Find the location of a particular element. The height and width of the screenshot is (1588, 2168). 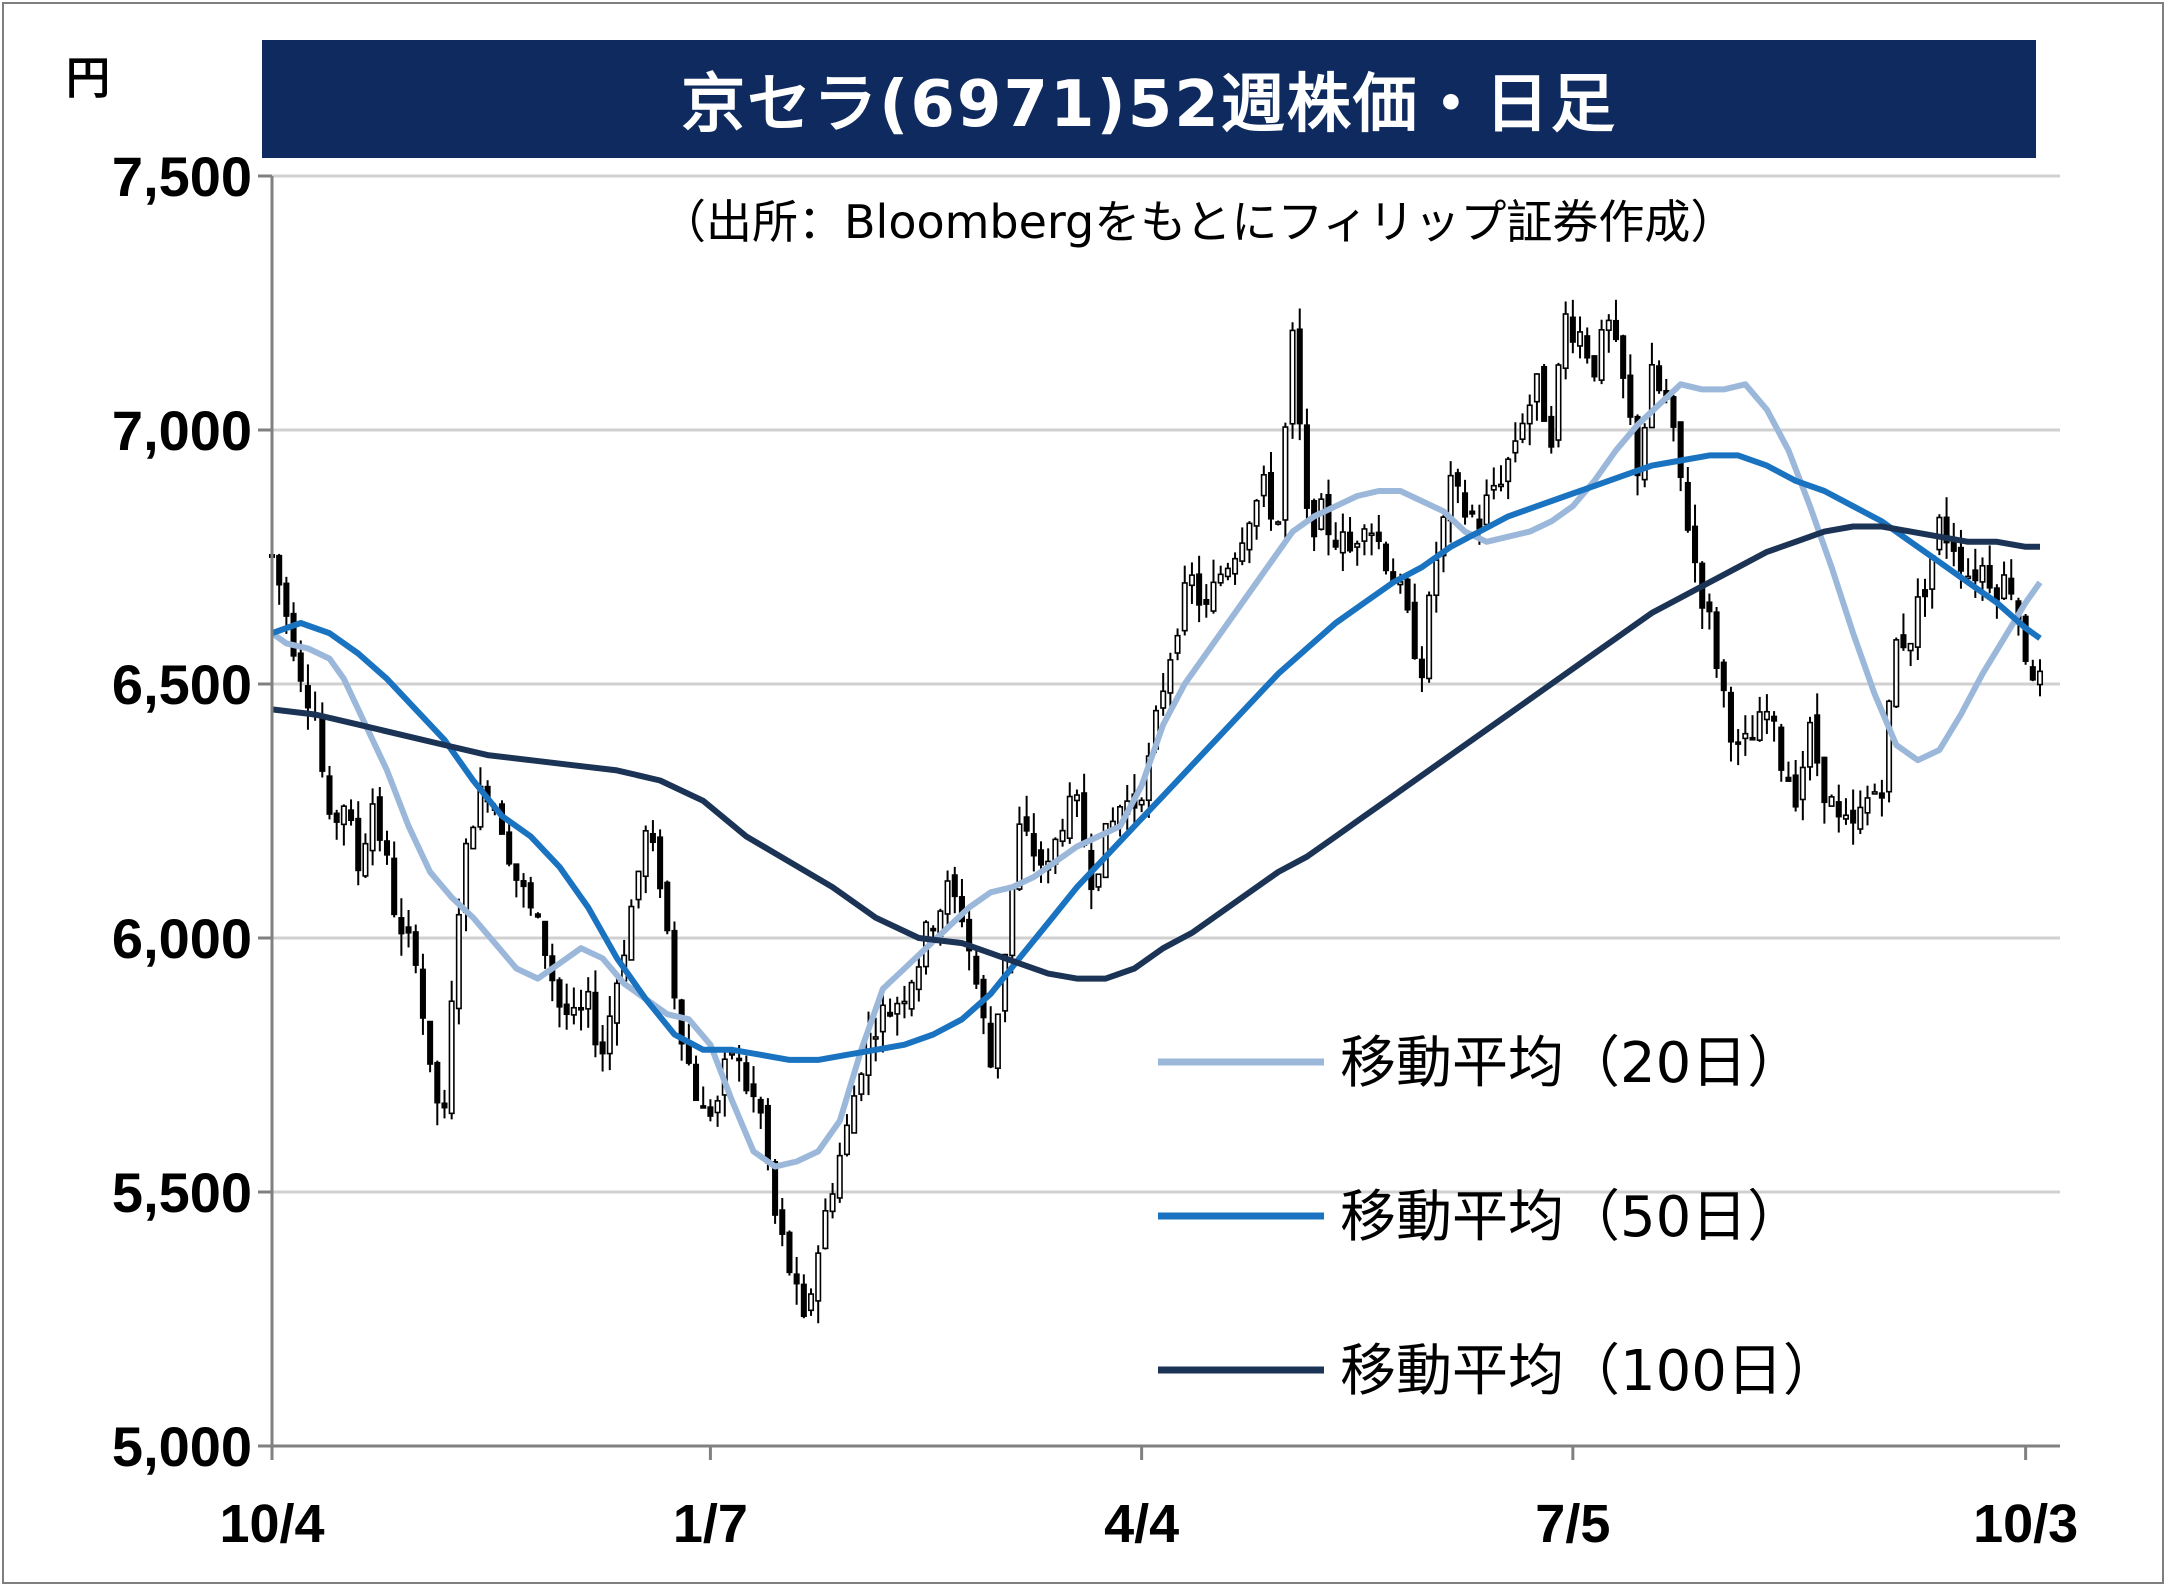

legend-item: 移動平均（20日） is located at coordinates (1480, 1063).